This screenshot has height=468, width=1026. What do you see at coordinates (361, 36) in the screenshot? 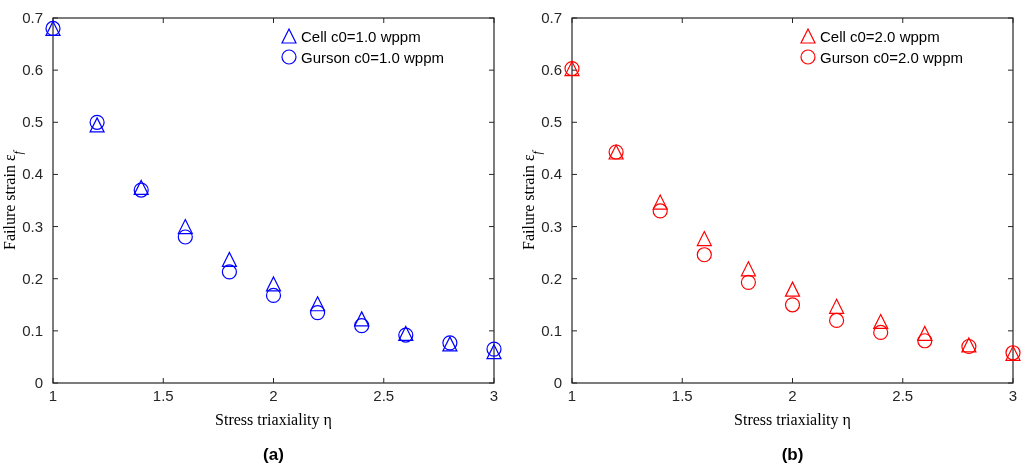
I see `legend-label: Cell c0=1.0 wppm` at bounding box center [361, 36].